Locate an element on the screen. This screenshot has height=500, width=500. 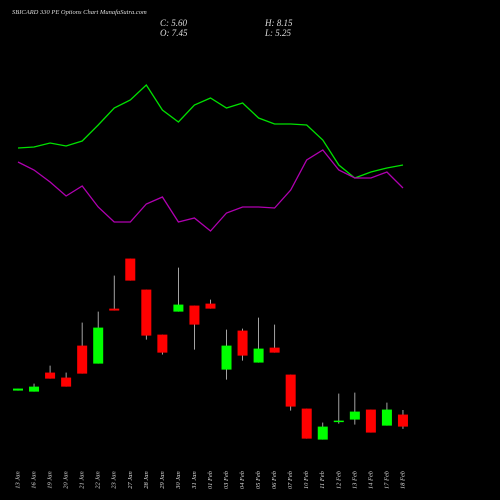
low-label: L: 5.25 is located at coordinates (278, 33).